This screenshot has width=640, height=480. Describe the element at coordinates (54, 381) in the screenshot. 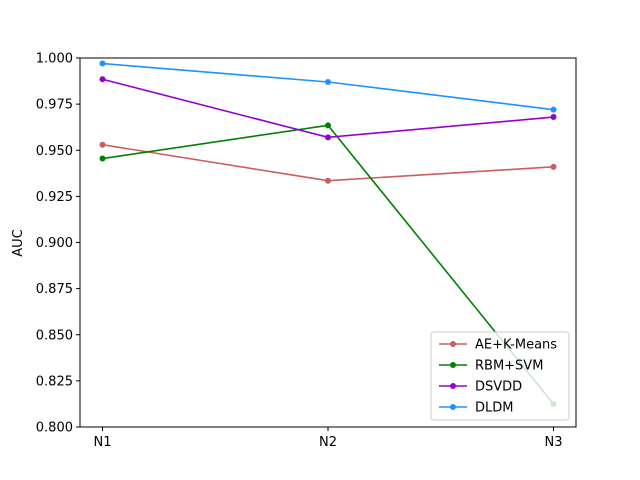

I see `y-tick-label: 0.825` at that location.